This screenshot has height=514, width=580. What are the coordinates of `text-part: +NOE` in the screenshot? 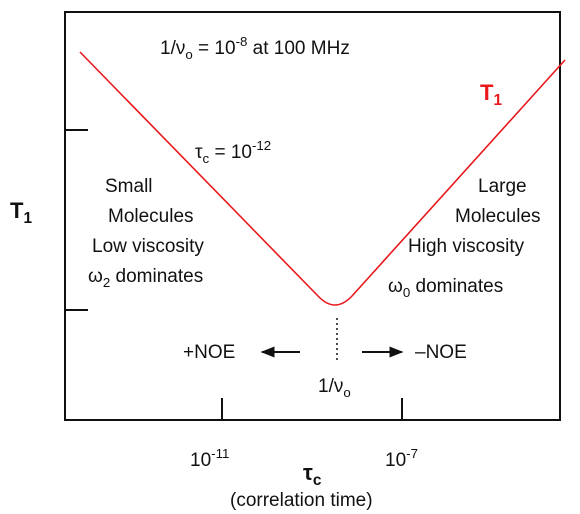 It's located at (209, 352).